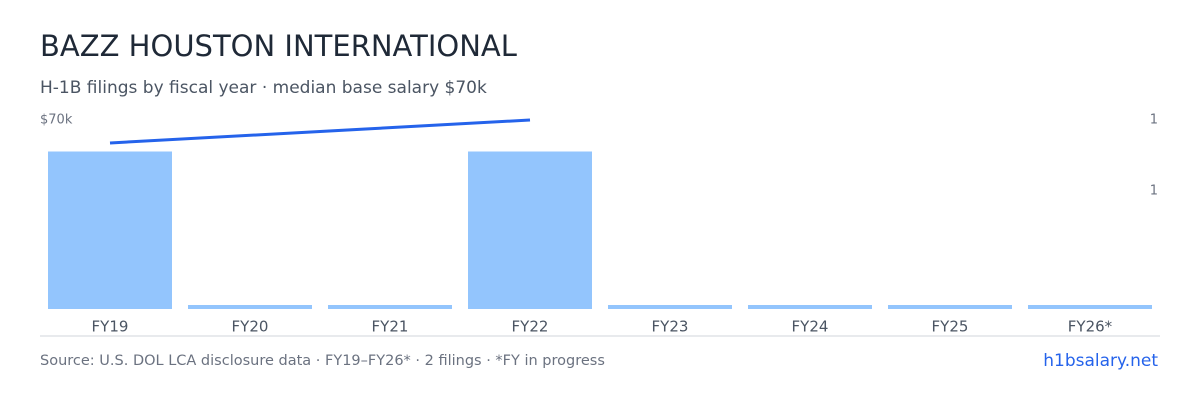  Describe the element at coordinates (110, 327) in the screenshot. I see `x-tick-label: FY19` at that location.